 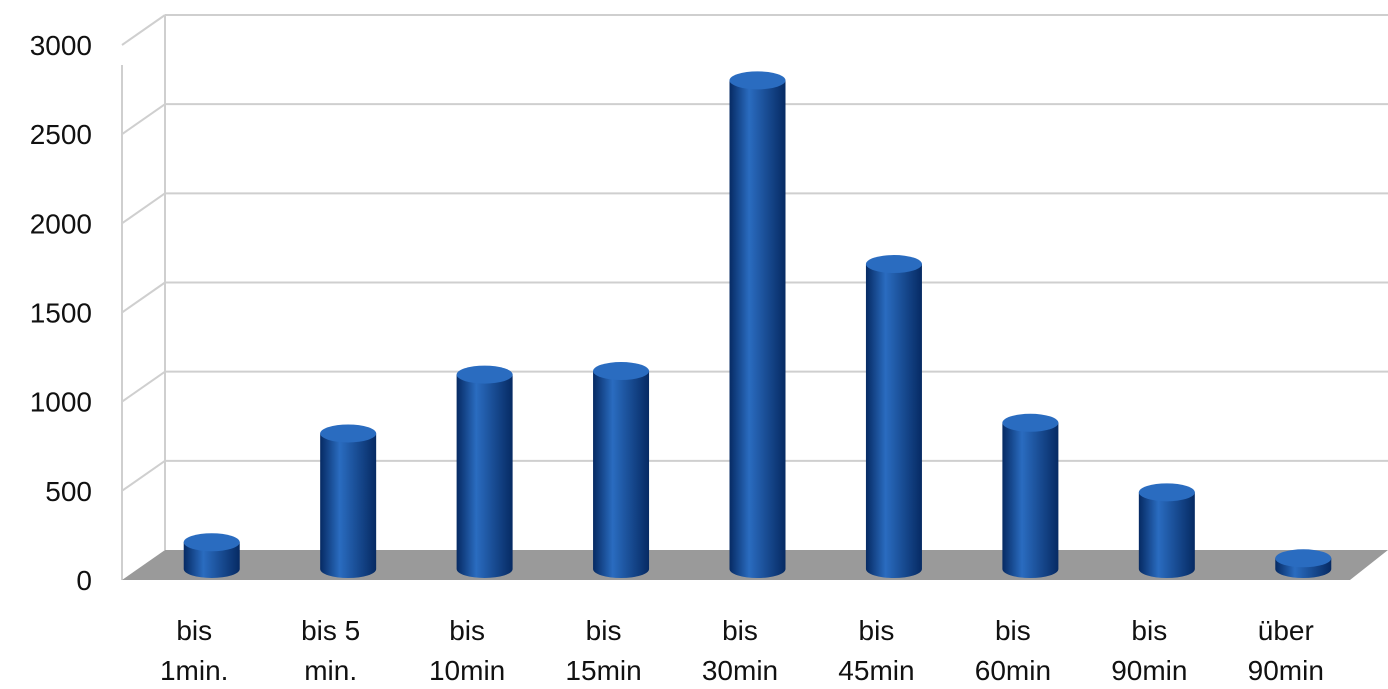 I want to click on y-tick-label: 0, so click(x=84, y=580).